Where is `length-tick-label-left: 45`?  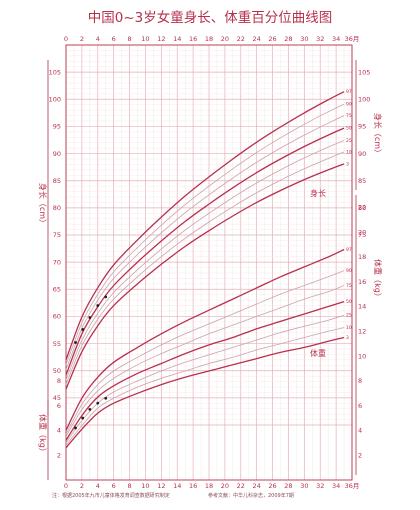
length-tick-label-left: 45 is located at coordinates (57, 398).